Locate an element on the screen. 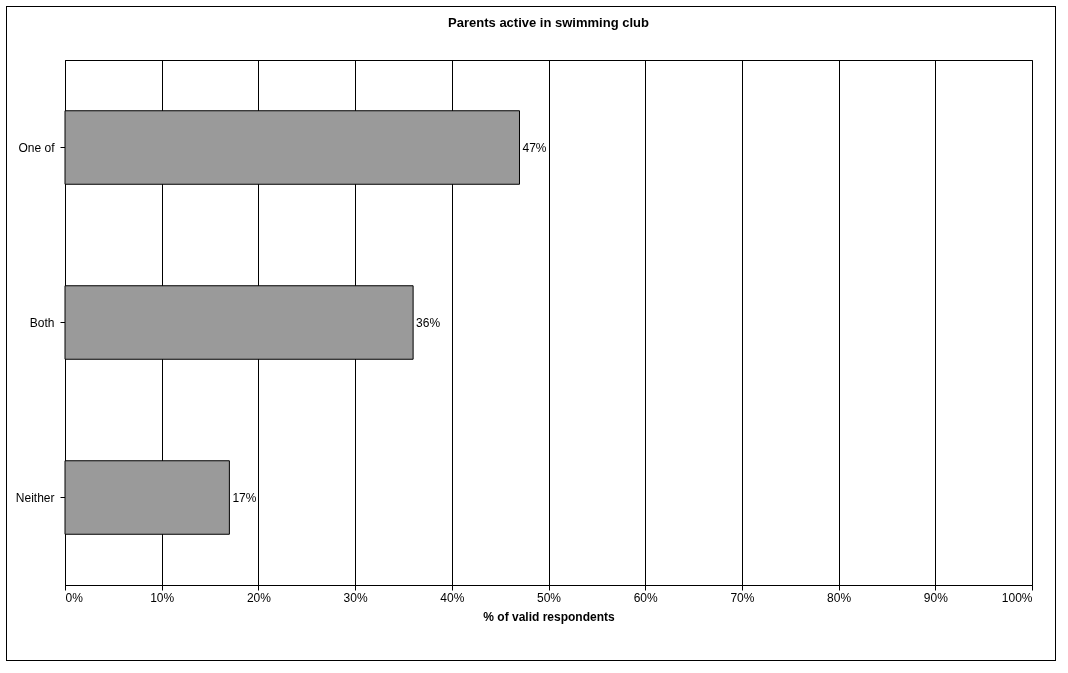 Image resolution: width=1068 pixels, height=673 pixels. x-tick-label: 70% is located at coordinates (742, 597).